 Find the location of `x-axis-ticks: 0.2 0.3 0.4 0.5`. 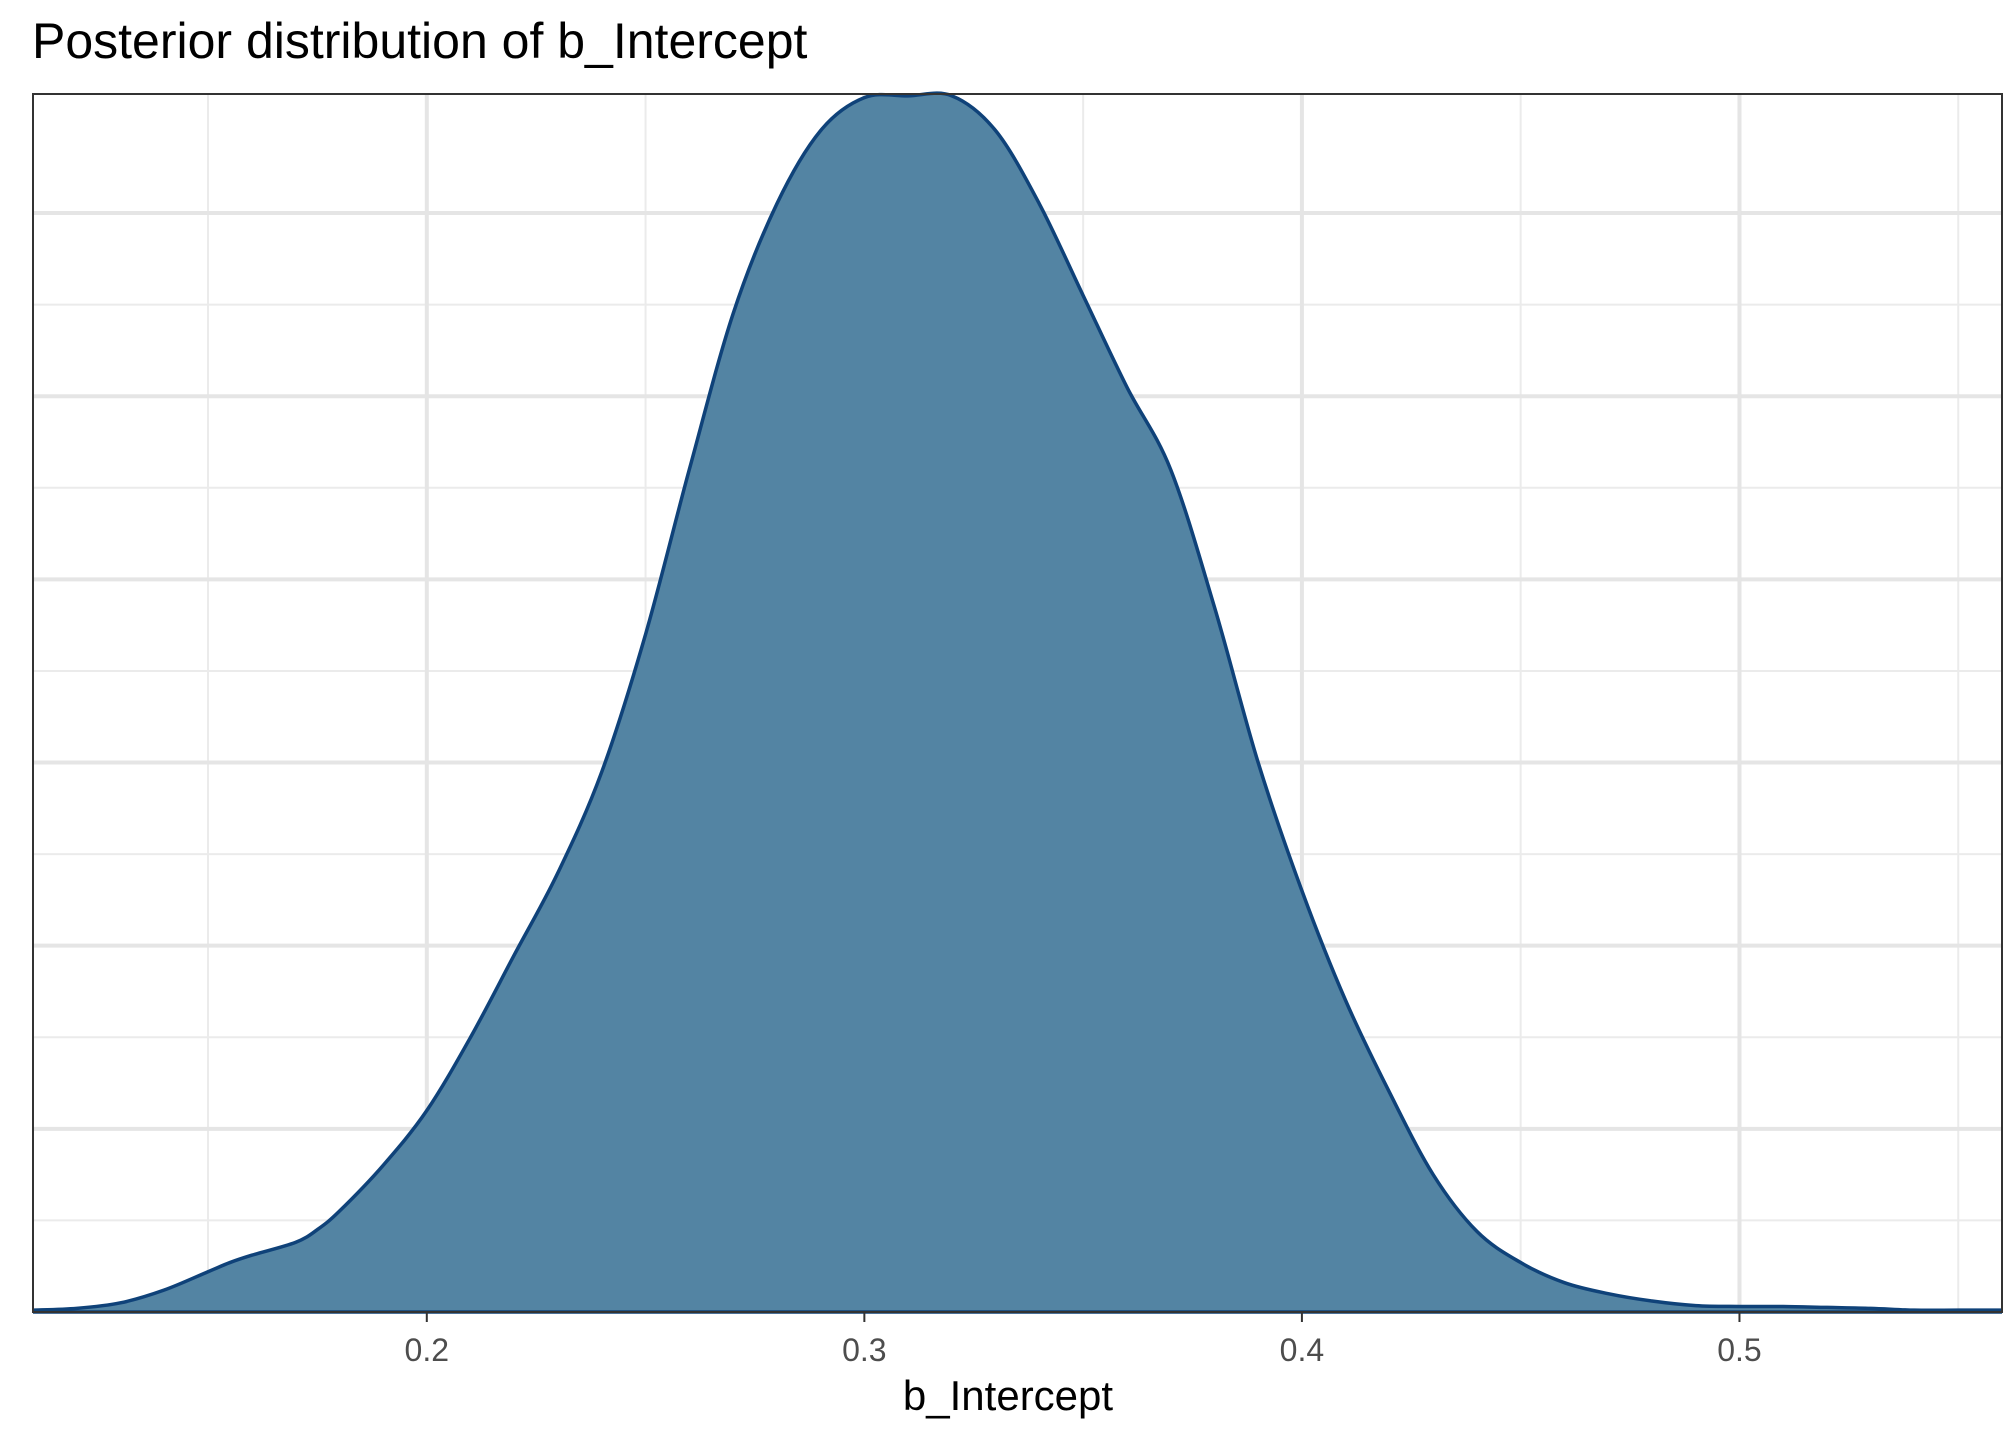

x-axis-ticks: 0.2 0.3 0.4 0.5 is located at coordinates (1083, 1340).